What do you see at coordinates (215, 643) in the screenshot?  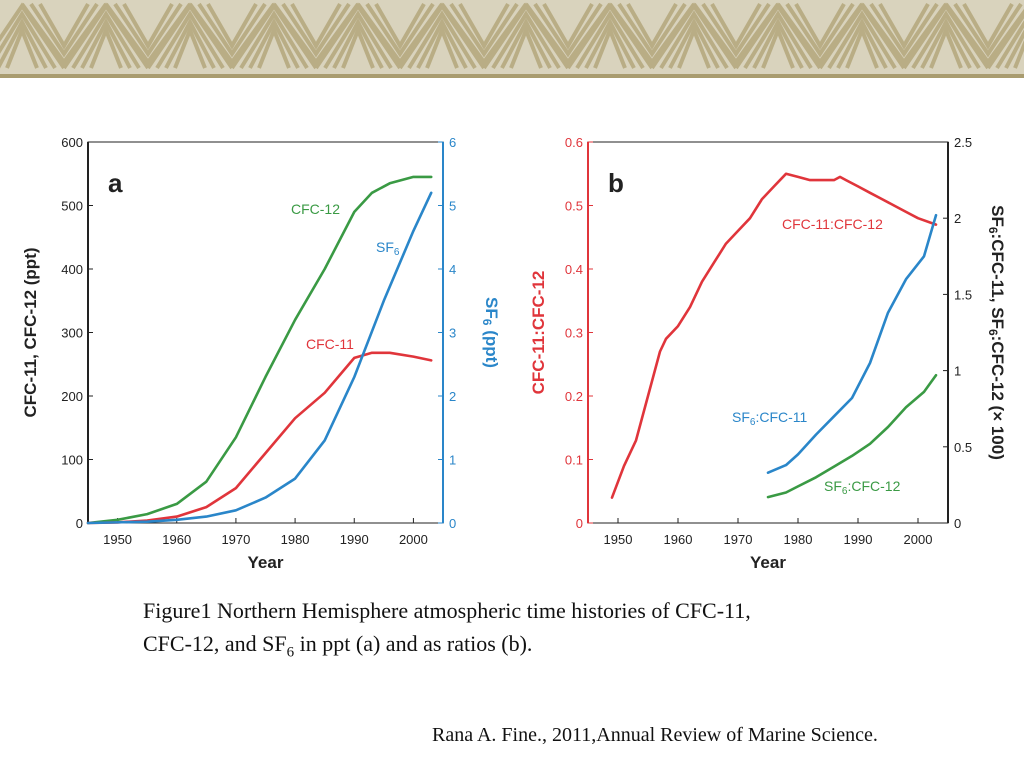 I see `caption-line-2-start: CFC-12, and SF` at bounding box center [215, 643].